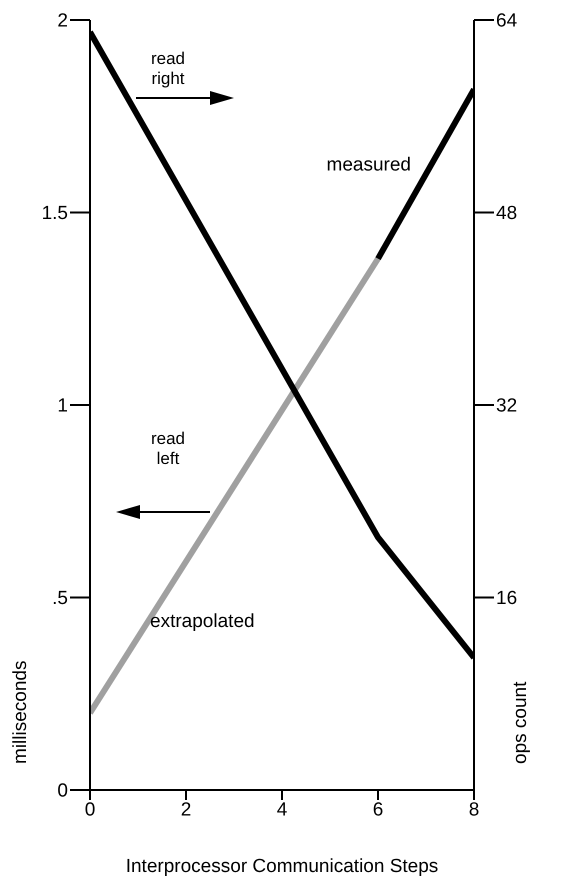 This screenshot has height=888, width=565. I want to click on y-tick-label: 1, so click(62, 406).